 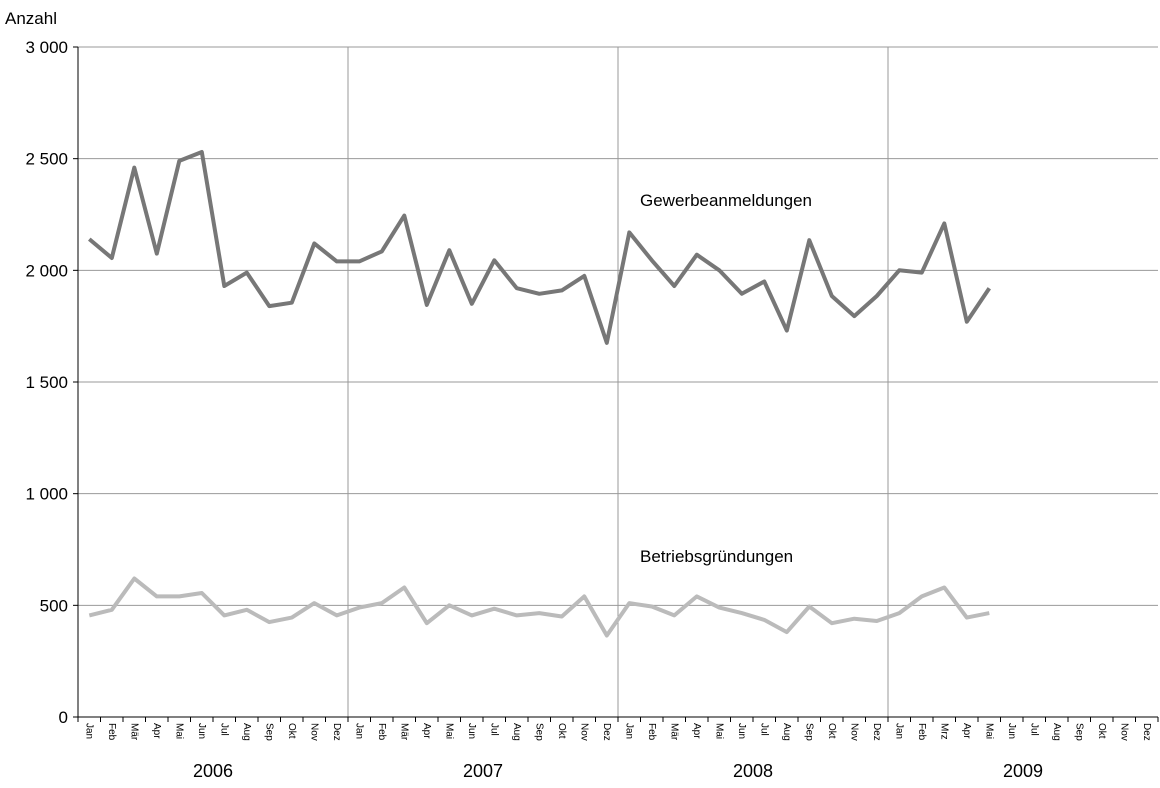 What do you see at coordinates (716, 556) in the screenshot?
I see `series-label: Betriebsgründungen` at bounding box center [716, 556].